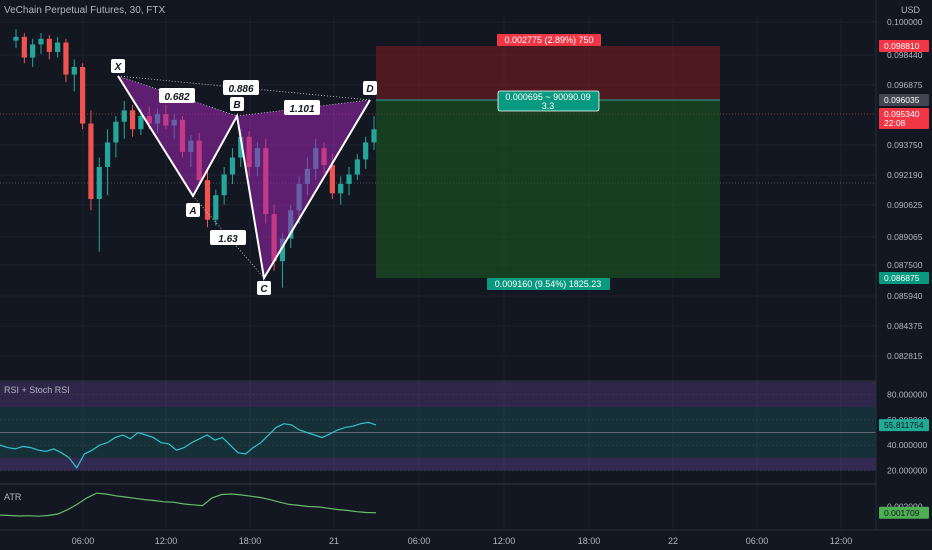 The image size is (932, 550). What do you see at coordinates (548, 106) in the screenshot?
I see `ratio-label: 3.3` at bounding box center [548, 106].